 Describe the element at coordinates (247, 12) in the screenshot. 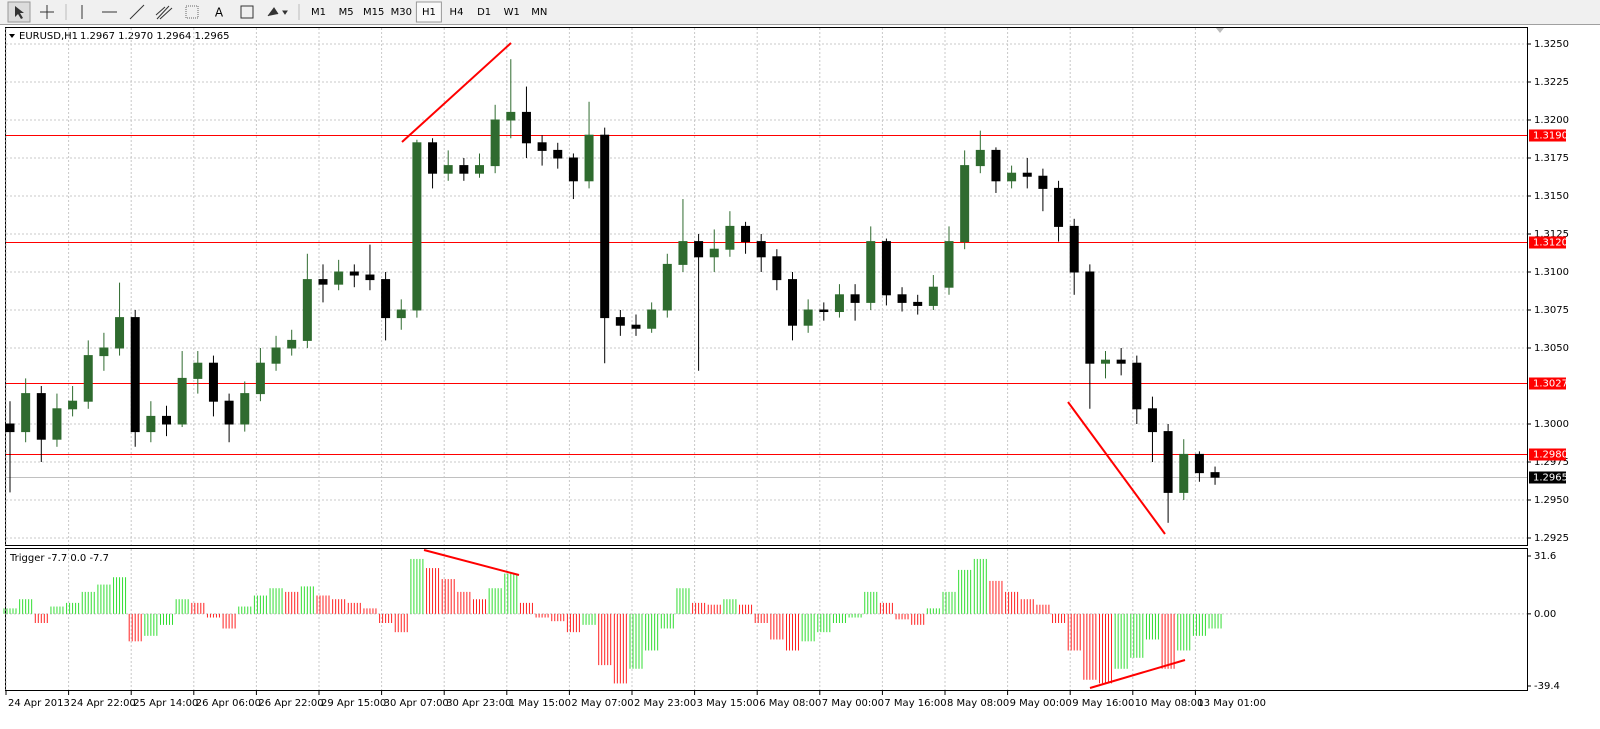

I see `label-tool` at that location.